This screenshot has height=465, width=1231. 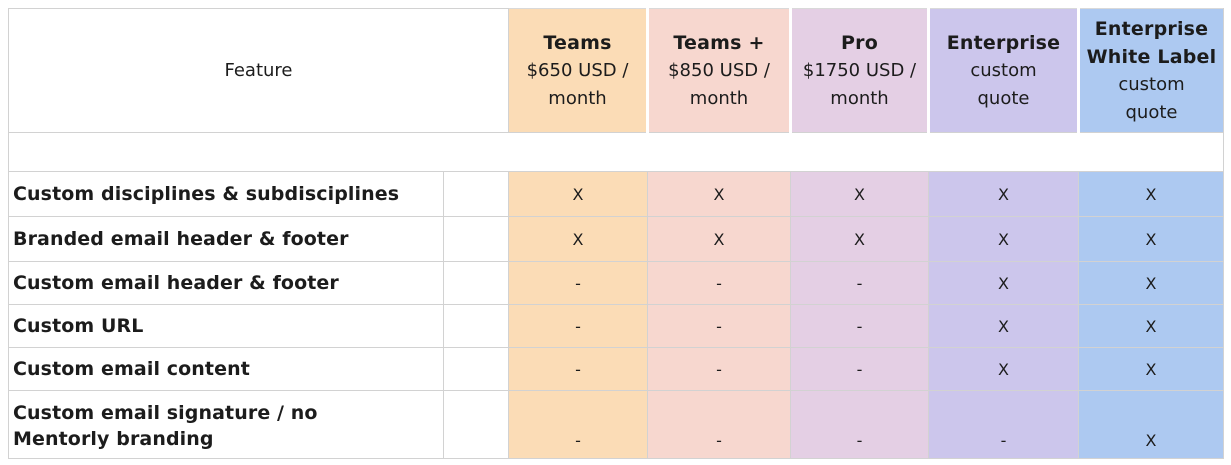 I want to click on plan-name: Pro, so click(x=859, y=42).